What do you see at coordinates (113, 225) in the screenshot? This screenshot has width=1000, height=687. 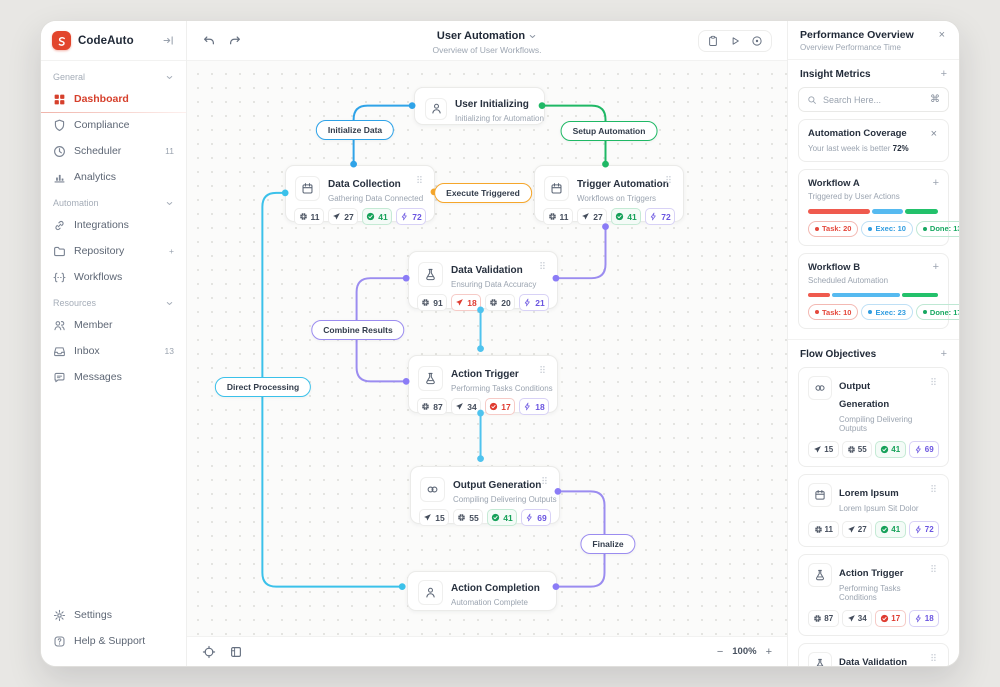 I see `sidebar-item-integrations: Integrations` at bounding box center [113, 225].